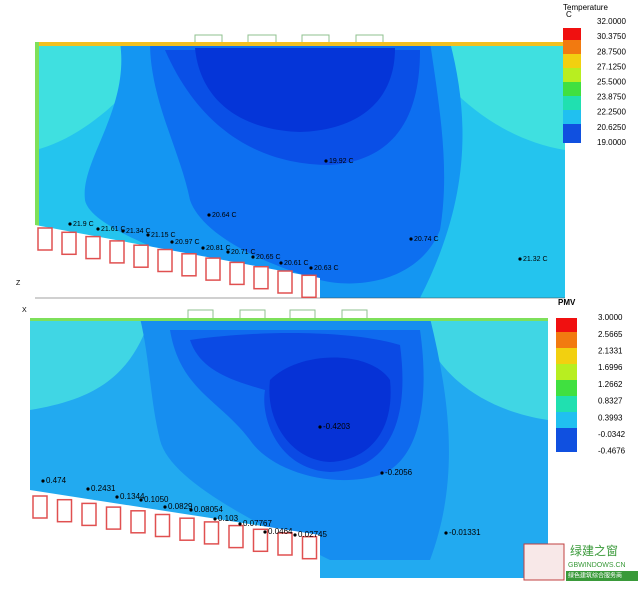  Describe the element at coordinates (585, 7) in the screenshot. I see `legend-title: Temperature` at that location.